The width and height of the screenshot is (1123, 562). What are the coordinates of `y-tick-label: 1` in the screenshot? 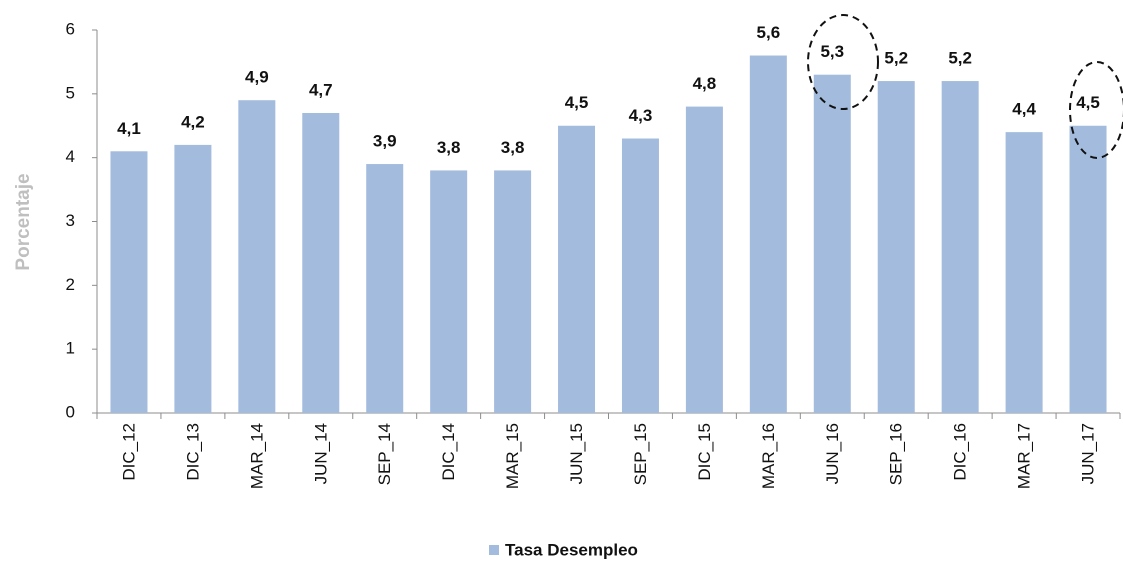 It's located at (70, 348).